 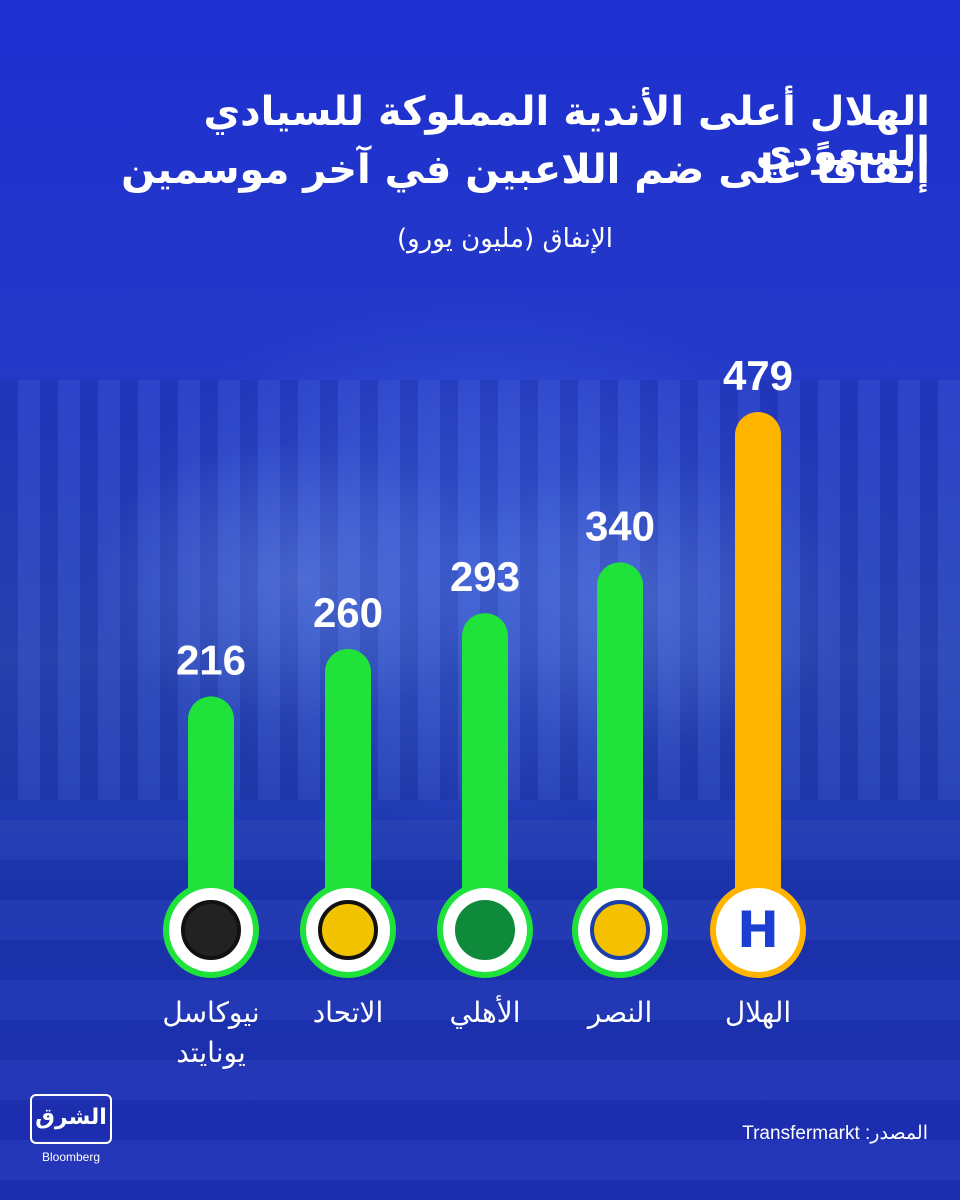 I want to click on bar-value-label-3: 340, so click(x=620, y=525).